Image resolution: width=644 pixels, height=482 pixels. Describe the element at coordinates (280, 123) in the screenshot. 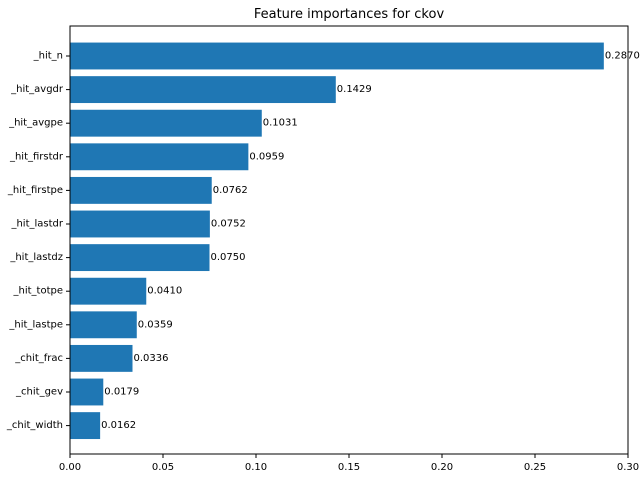

I see `bar-value-label: 0.1031` at that location.